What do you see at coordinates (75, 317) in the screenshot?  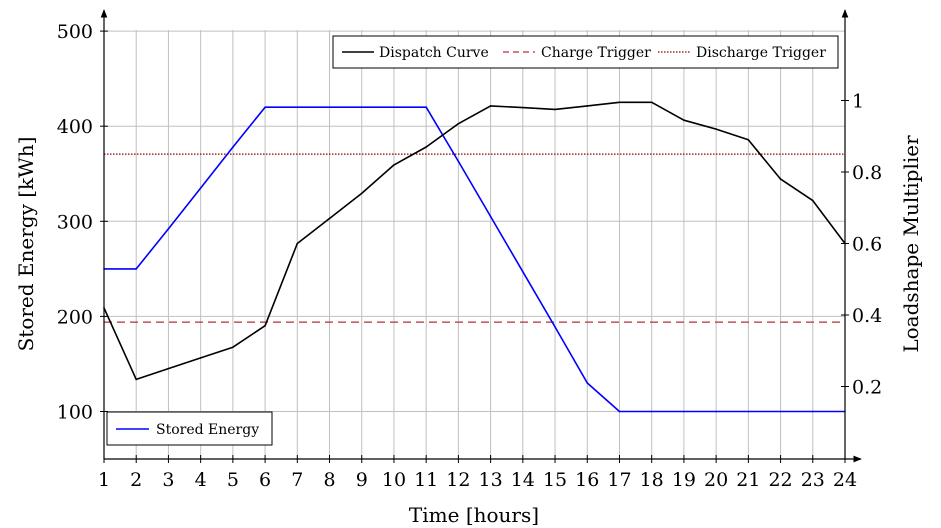 I see `y-left-tick-label-200: 200` at bounding box center [75, 317].